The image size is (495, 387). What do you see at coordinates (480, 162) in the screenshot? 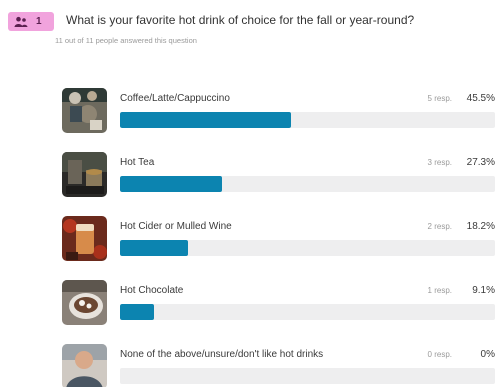
I see `option-percent: 27.3%` at bounding box center [480, 162].